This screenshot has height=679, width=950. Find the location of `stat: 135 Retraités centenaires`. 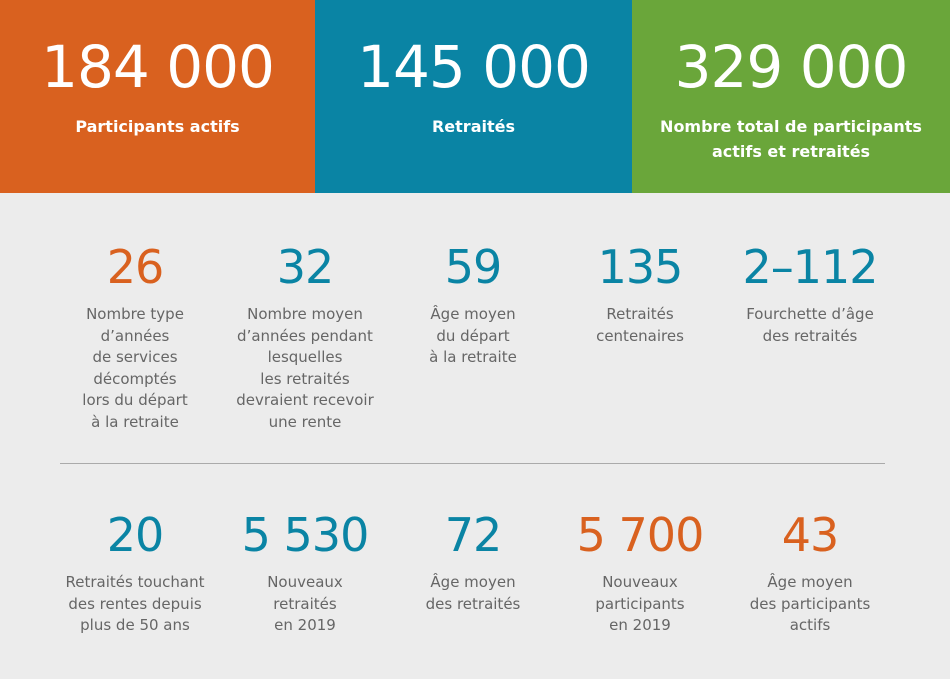

stat: 135 Retraités centenaires is located at coordinates (640, 293).